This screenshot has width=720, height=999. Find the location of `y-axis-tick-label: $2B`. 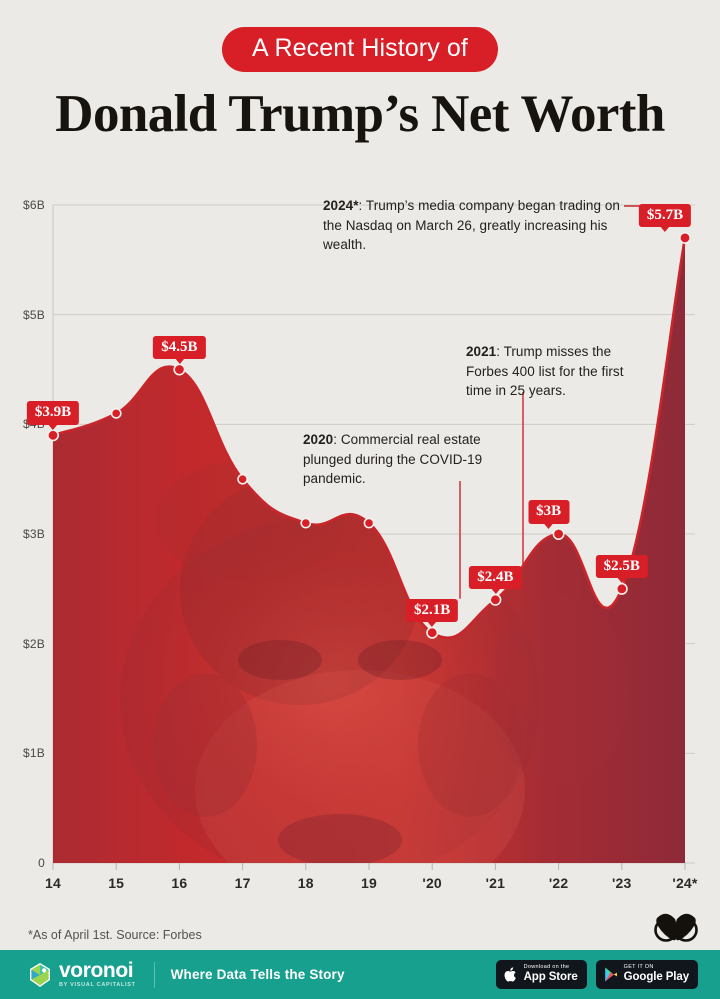

y-axis-tick-label: $2B is located at coordinates (34, 643).